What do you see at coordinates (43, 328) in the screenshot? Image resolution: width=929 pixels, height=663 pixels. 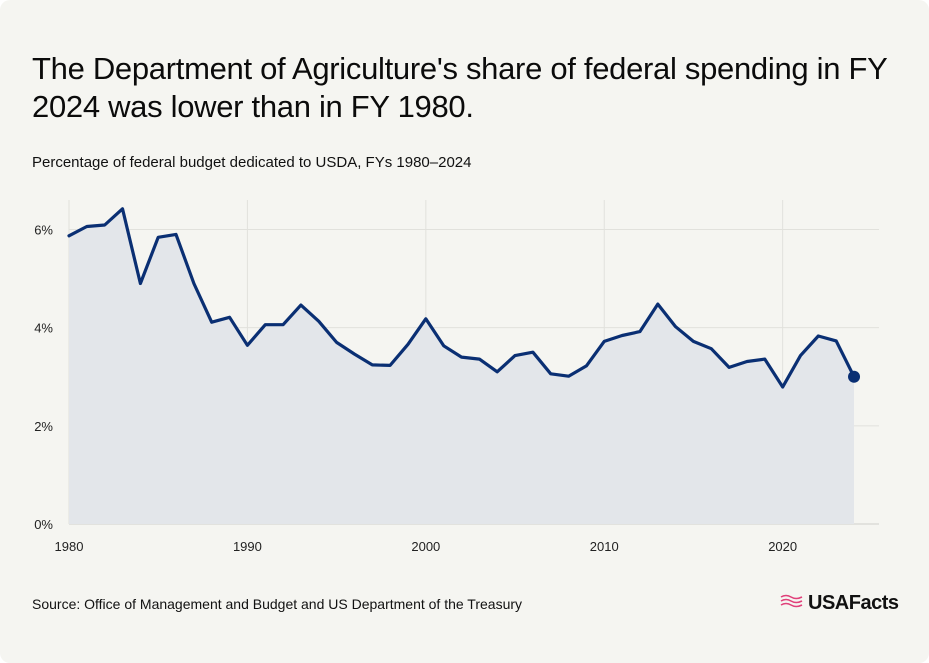 I see `y-tick-label: 4%` at bounding box center [43, 328].